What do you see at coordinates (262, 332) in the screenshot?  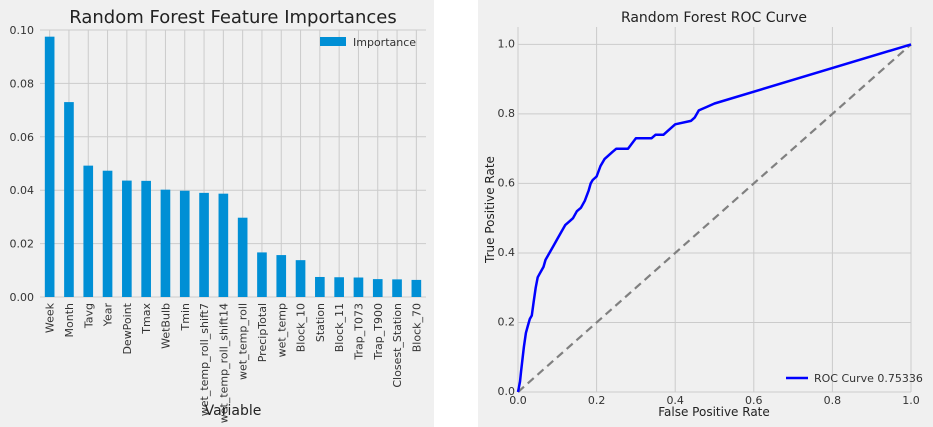 I see `x-tick-label: PrecipTotal` at bounding box center [262, 332].